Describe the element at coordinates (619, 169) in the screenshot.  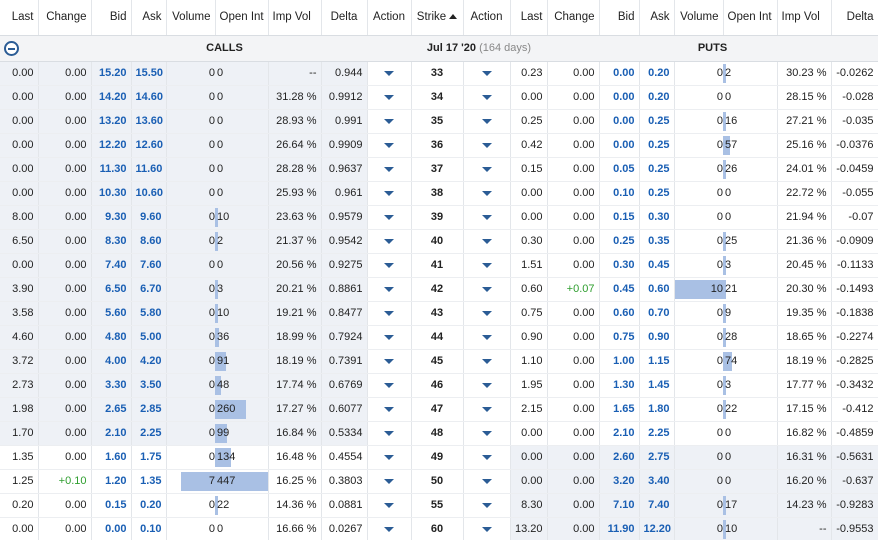
I see `put-bid: 0.05` at that location.